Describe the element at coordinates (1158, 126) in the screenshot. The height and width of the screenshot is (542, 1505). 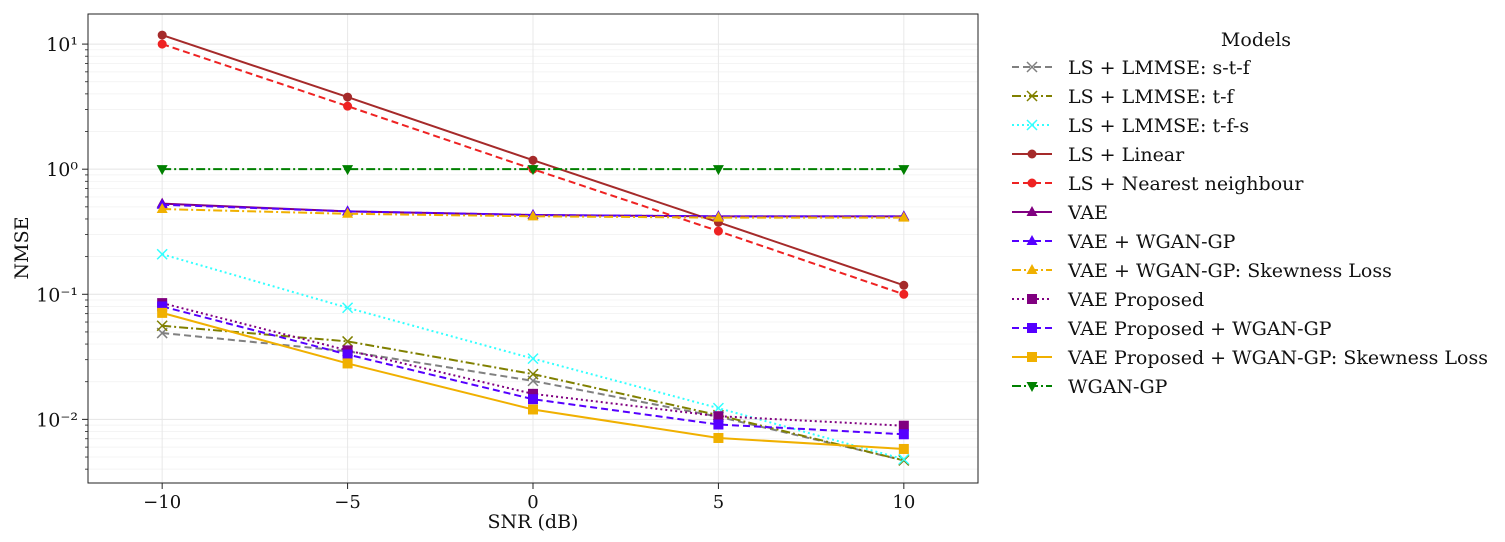
I see `legend-label: LS + LMMSE: t-f-s` at that location.